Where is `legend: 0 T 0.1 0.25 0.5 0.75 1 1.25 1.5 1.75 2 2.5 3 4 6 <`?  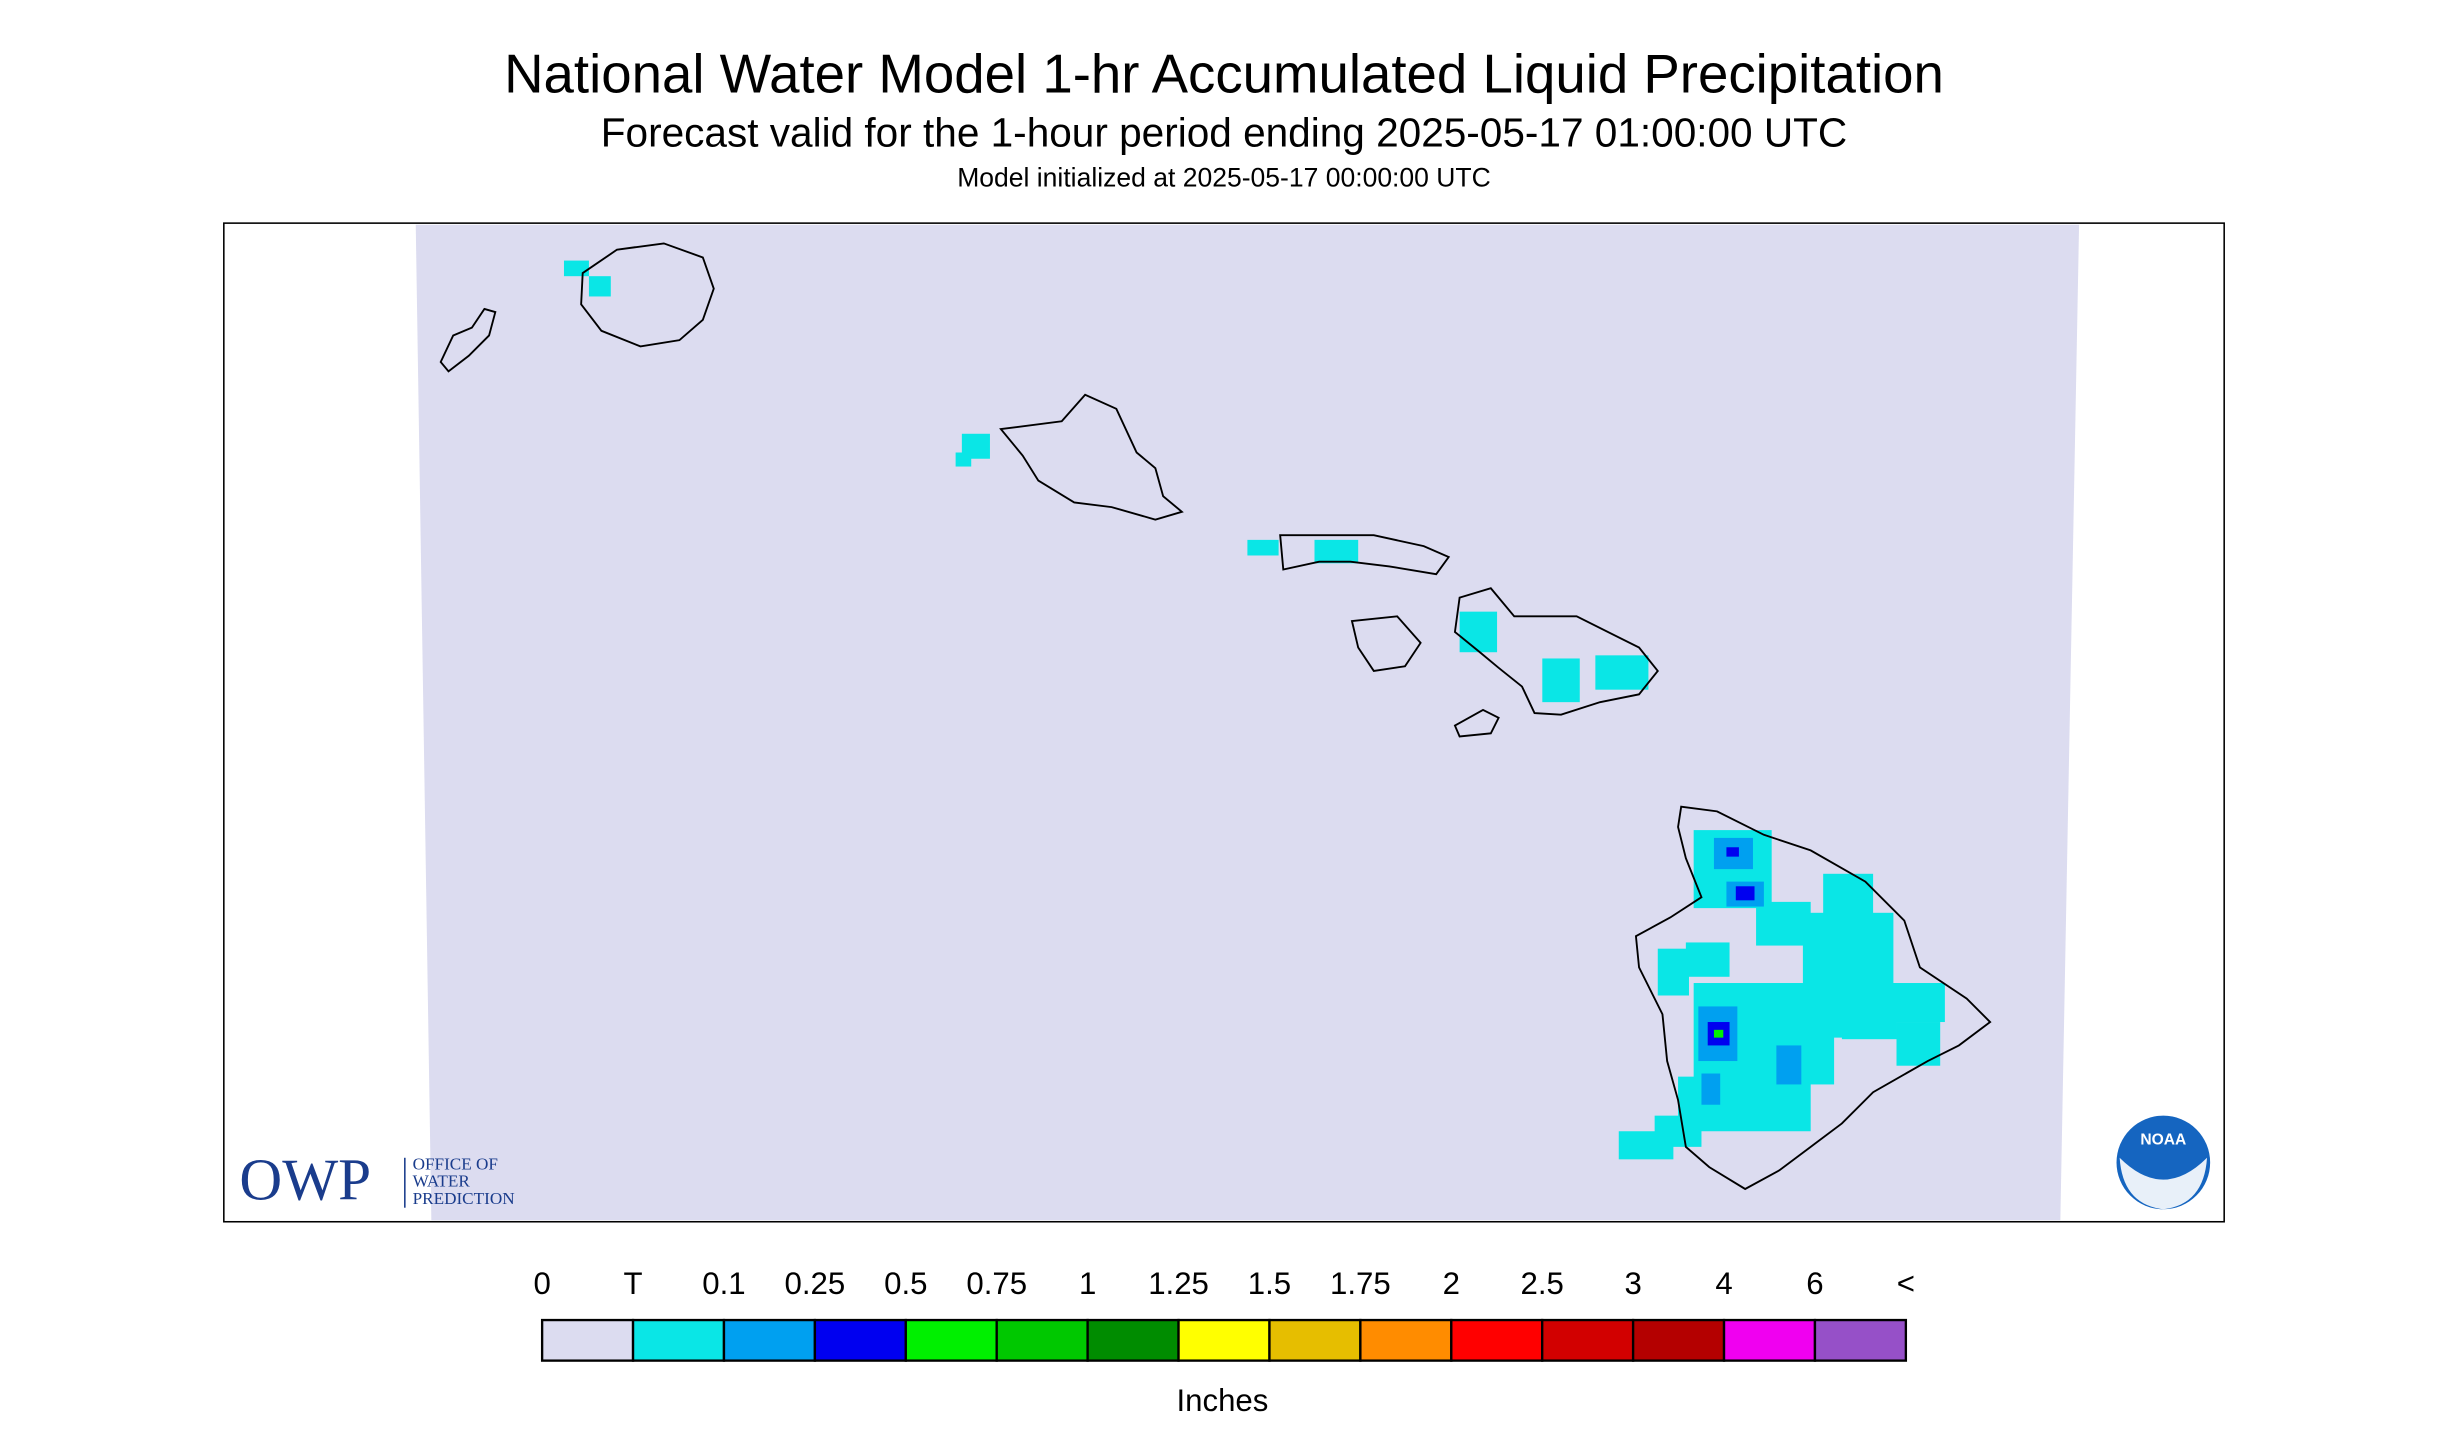
legend: 0 T 0.1 0.25 0.5 0.75 1 1.25 1.5 1.75 2 2.5 3 4 6 < is located at coordinates (1224, 1314).